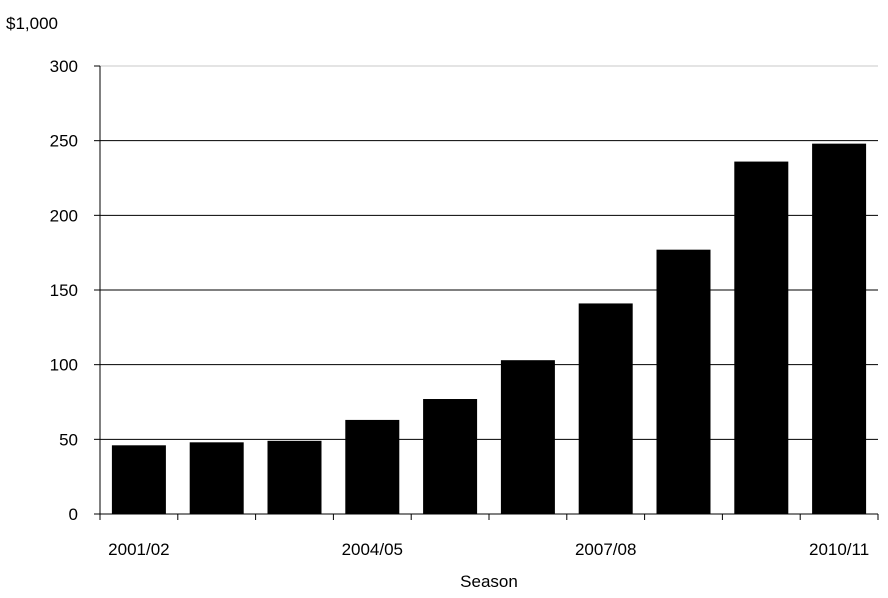 The width and height of the screenshot is (888, 598). I want to click on y-tick-label: 100, so click(64, 365).